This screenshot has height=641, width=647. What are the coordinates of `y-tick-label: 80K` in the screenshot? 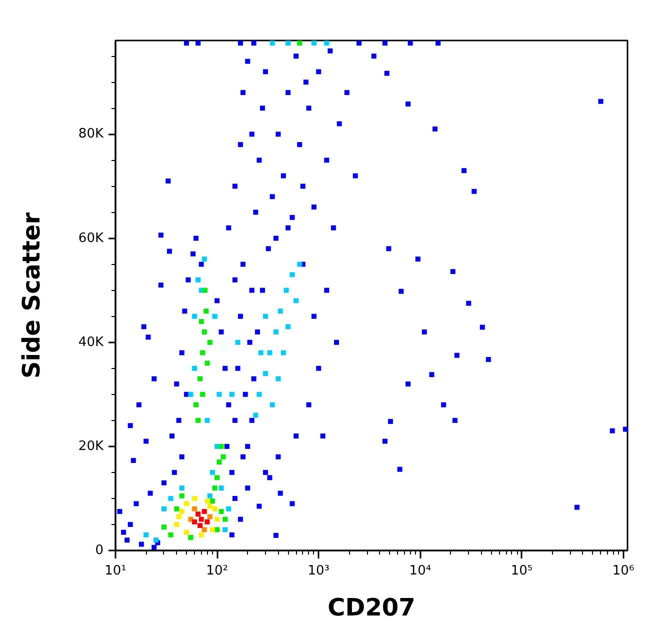 It's located at (91, 134).